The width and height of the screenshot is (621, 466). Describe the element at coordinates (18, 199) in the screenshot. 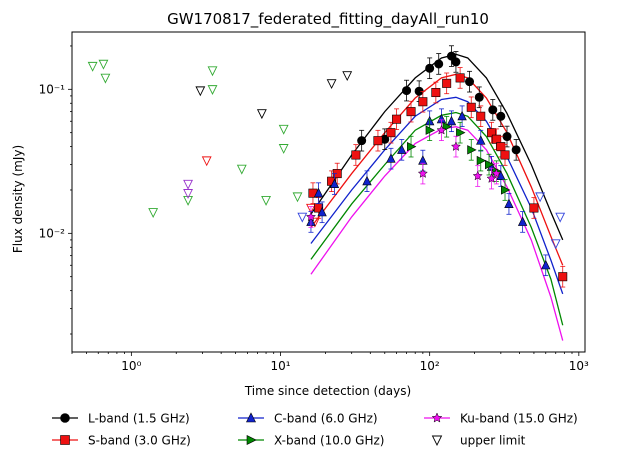

I see `y-axis-label: Flux density (mJy)` at that location.